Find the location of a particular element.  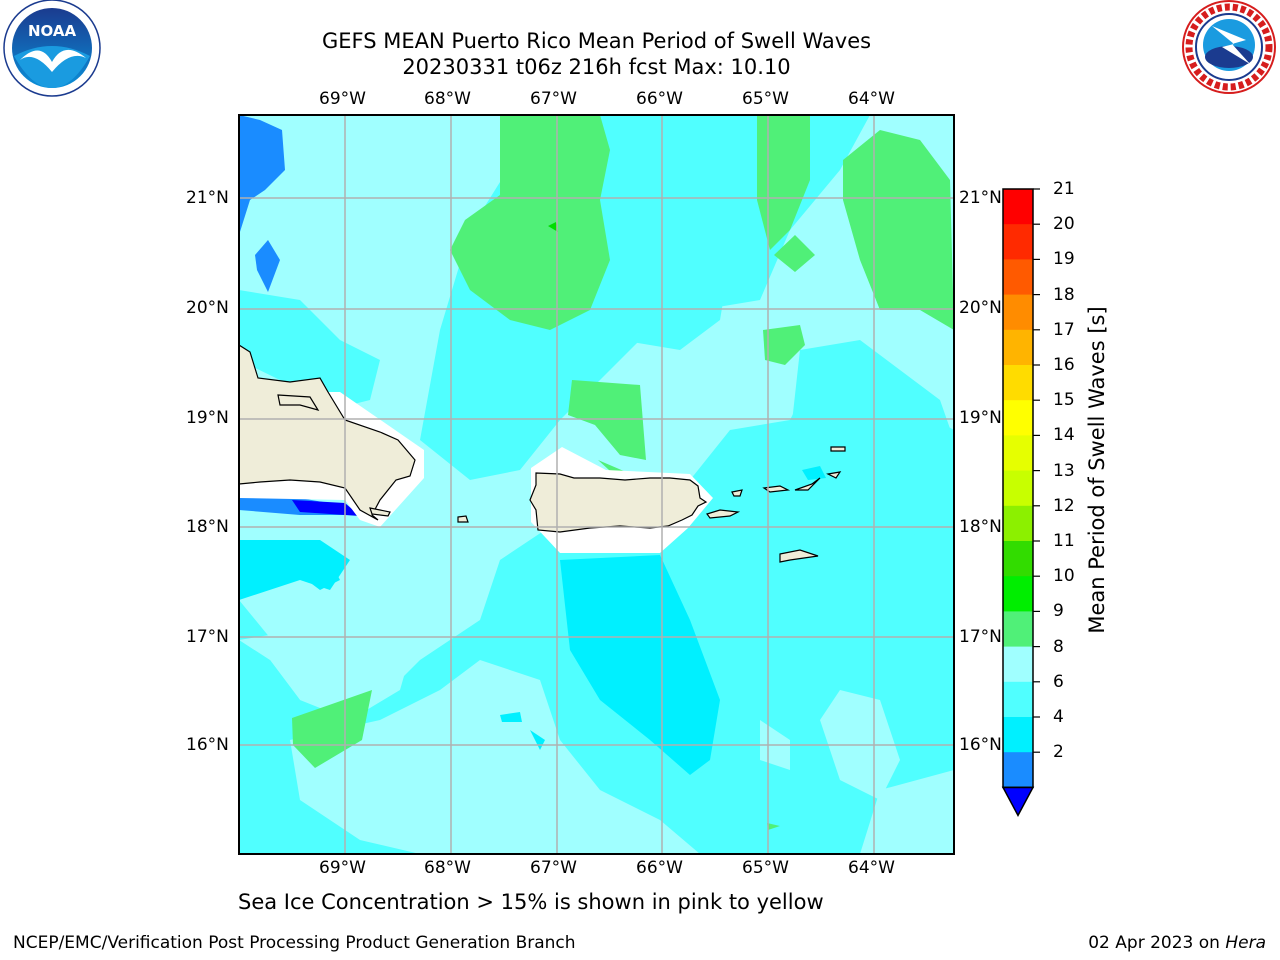

colorbar-tick-label: 15 is located at coordinates (1064, 400).